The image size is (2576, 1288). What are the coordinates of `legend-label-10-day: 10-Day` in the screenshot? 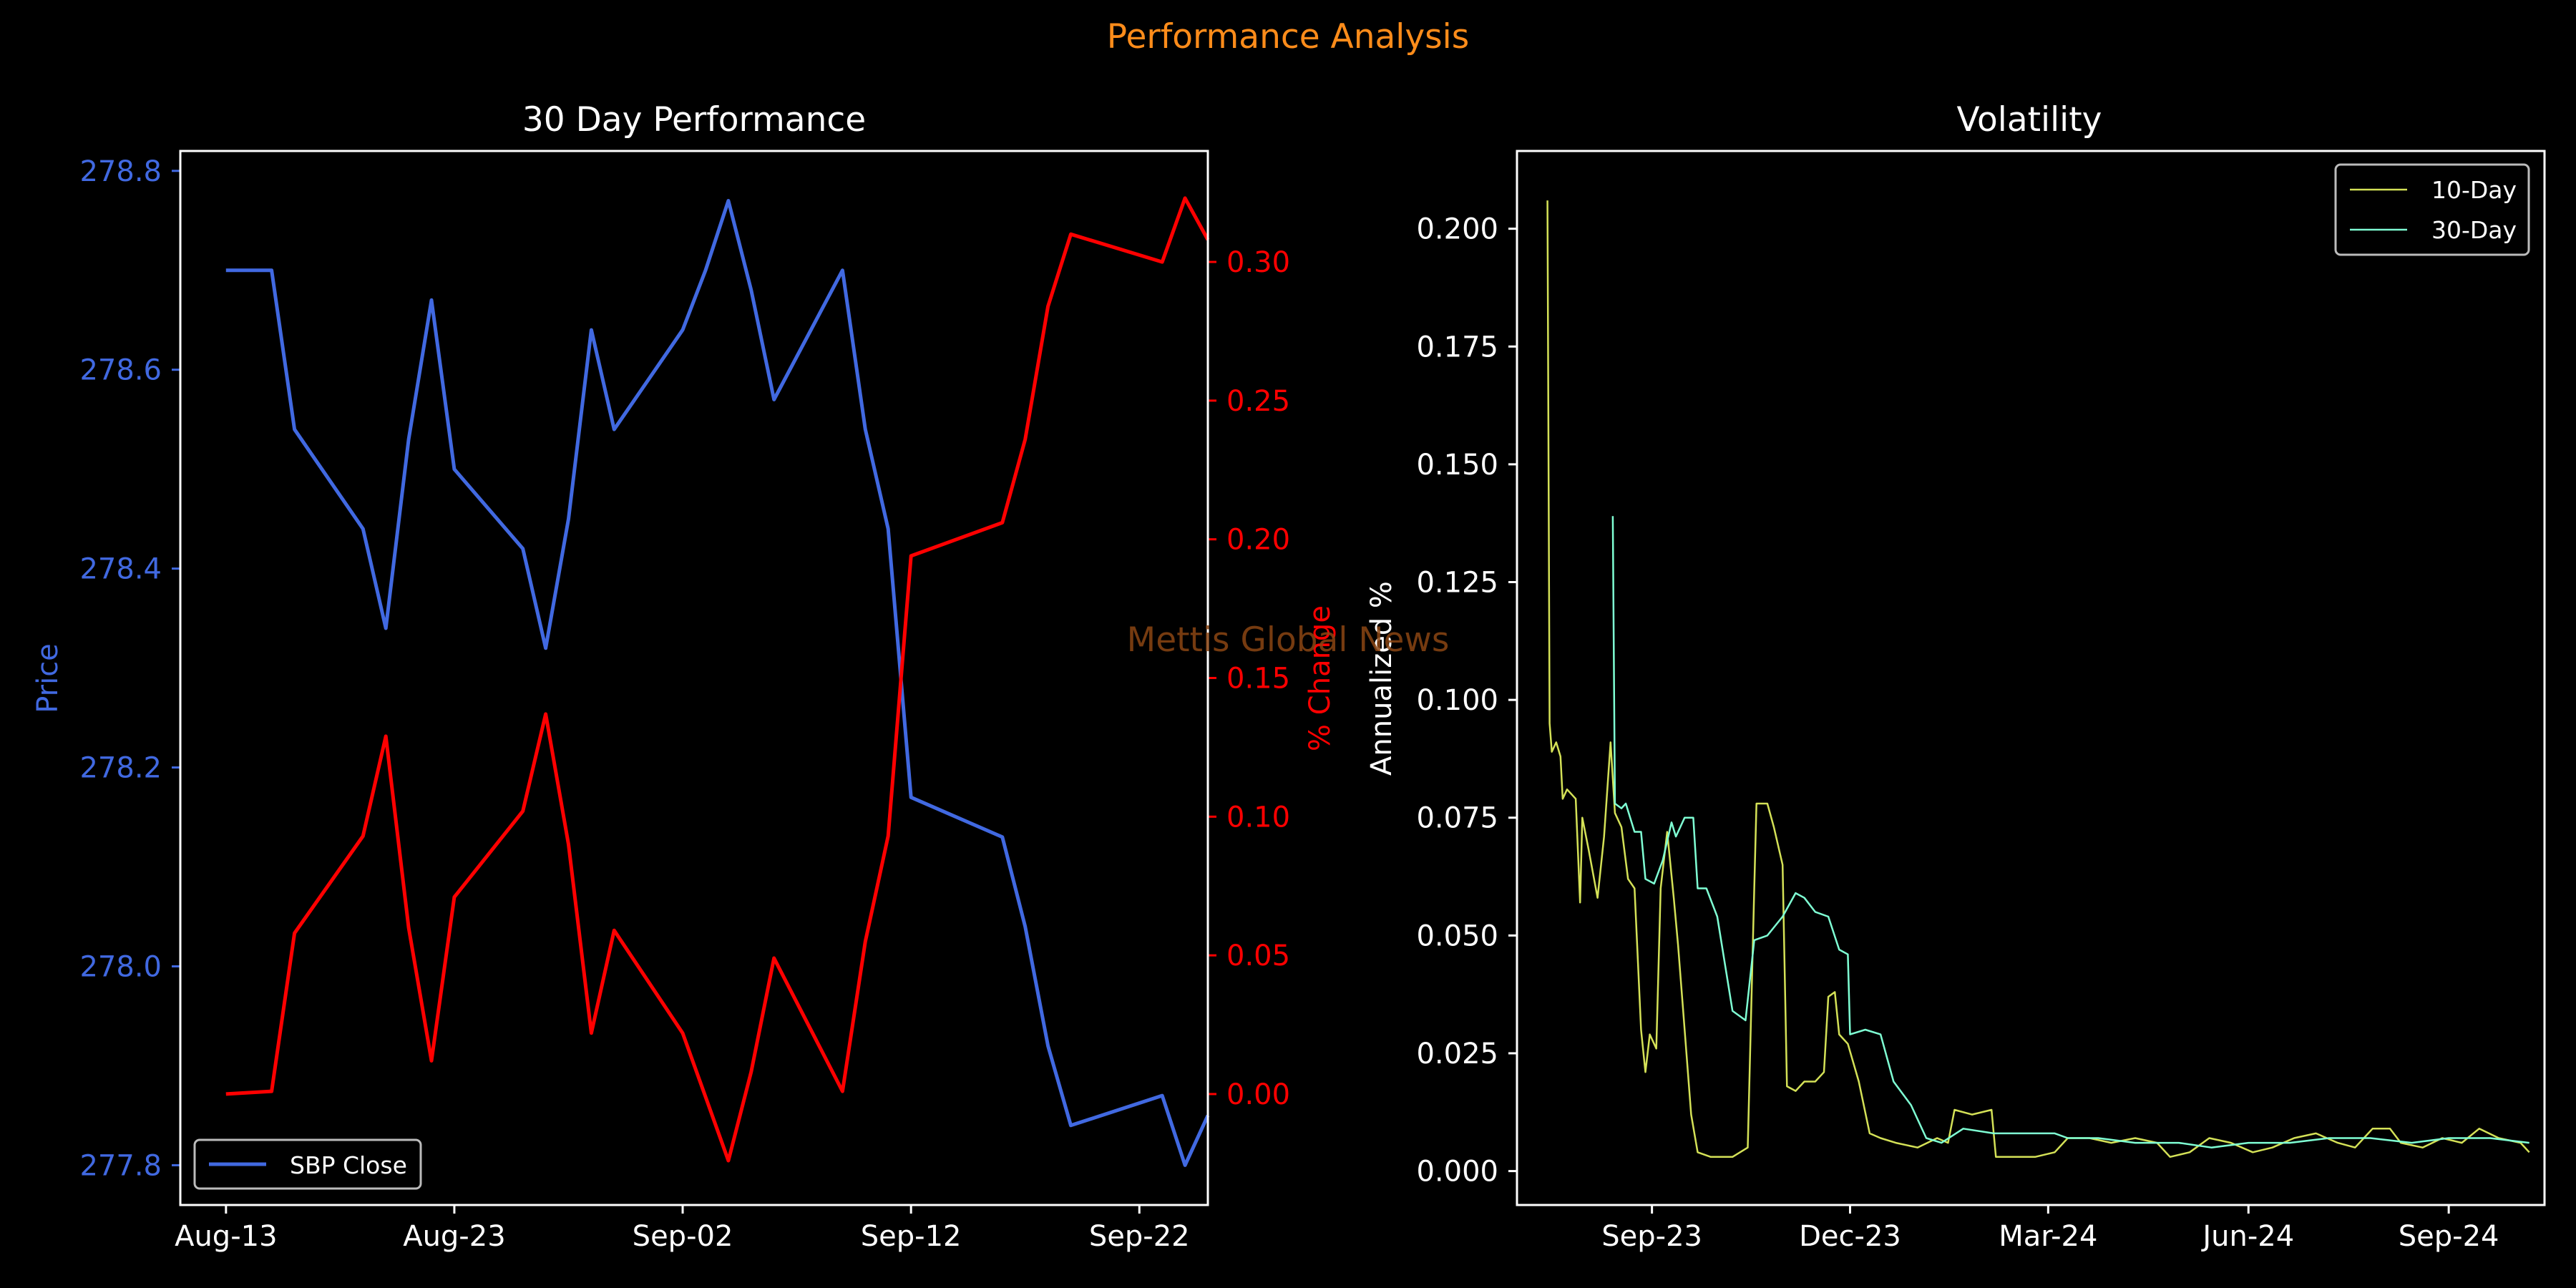 It's located at (2474, 190).